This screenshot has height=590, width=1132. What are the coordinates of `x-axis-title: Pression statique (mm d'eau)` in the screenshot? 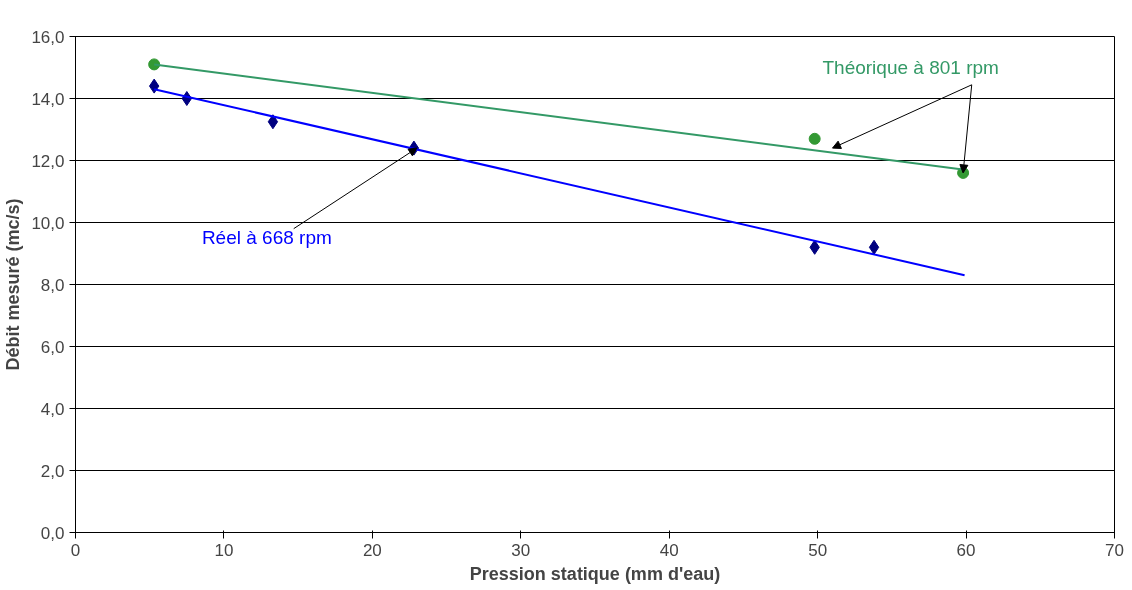 It's located at (595, 573).